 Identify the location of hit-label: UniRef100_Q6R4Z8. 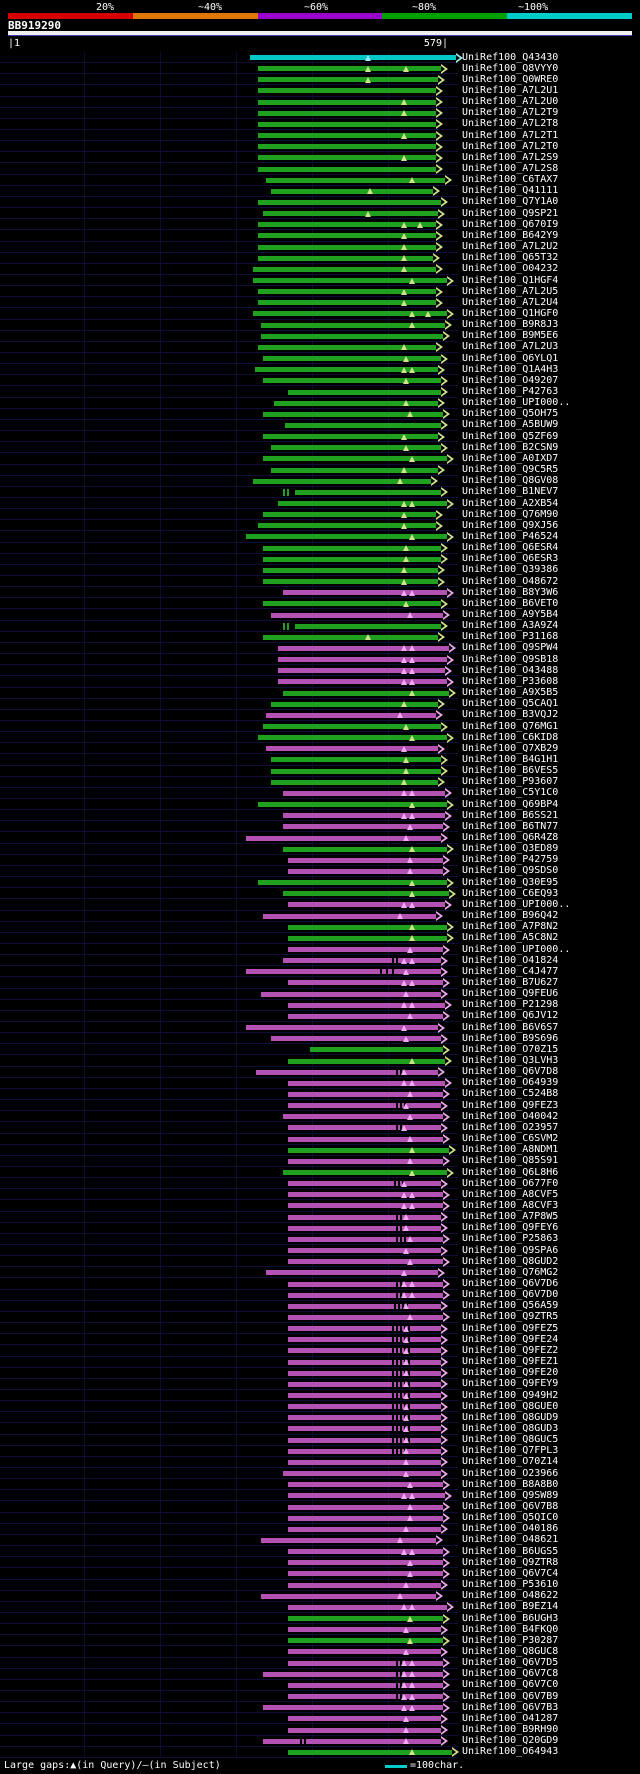
(510, 837).